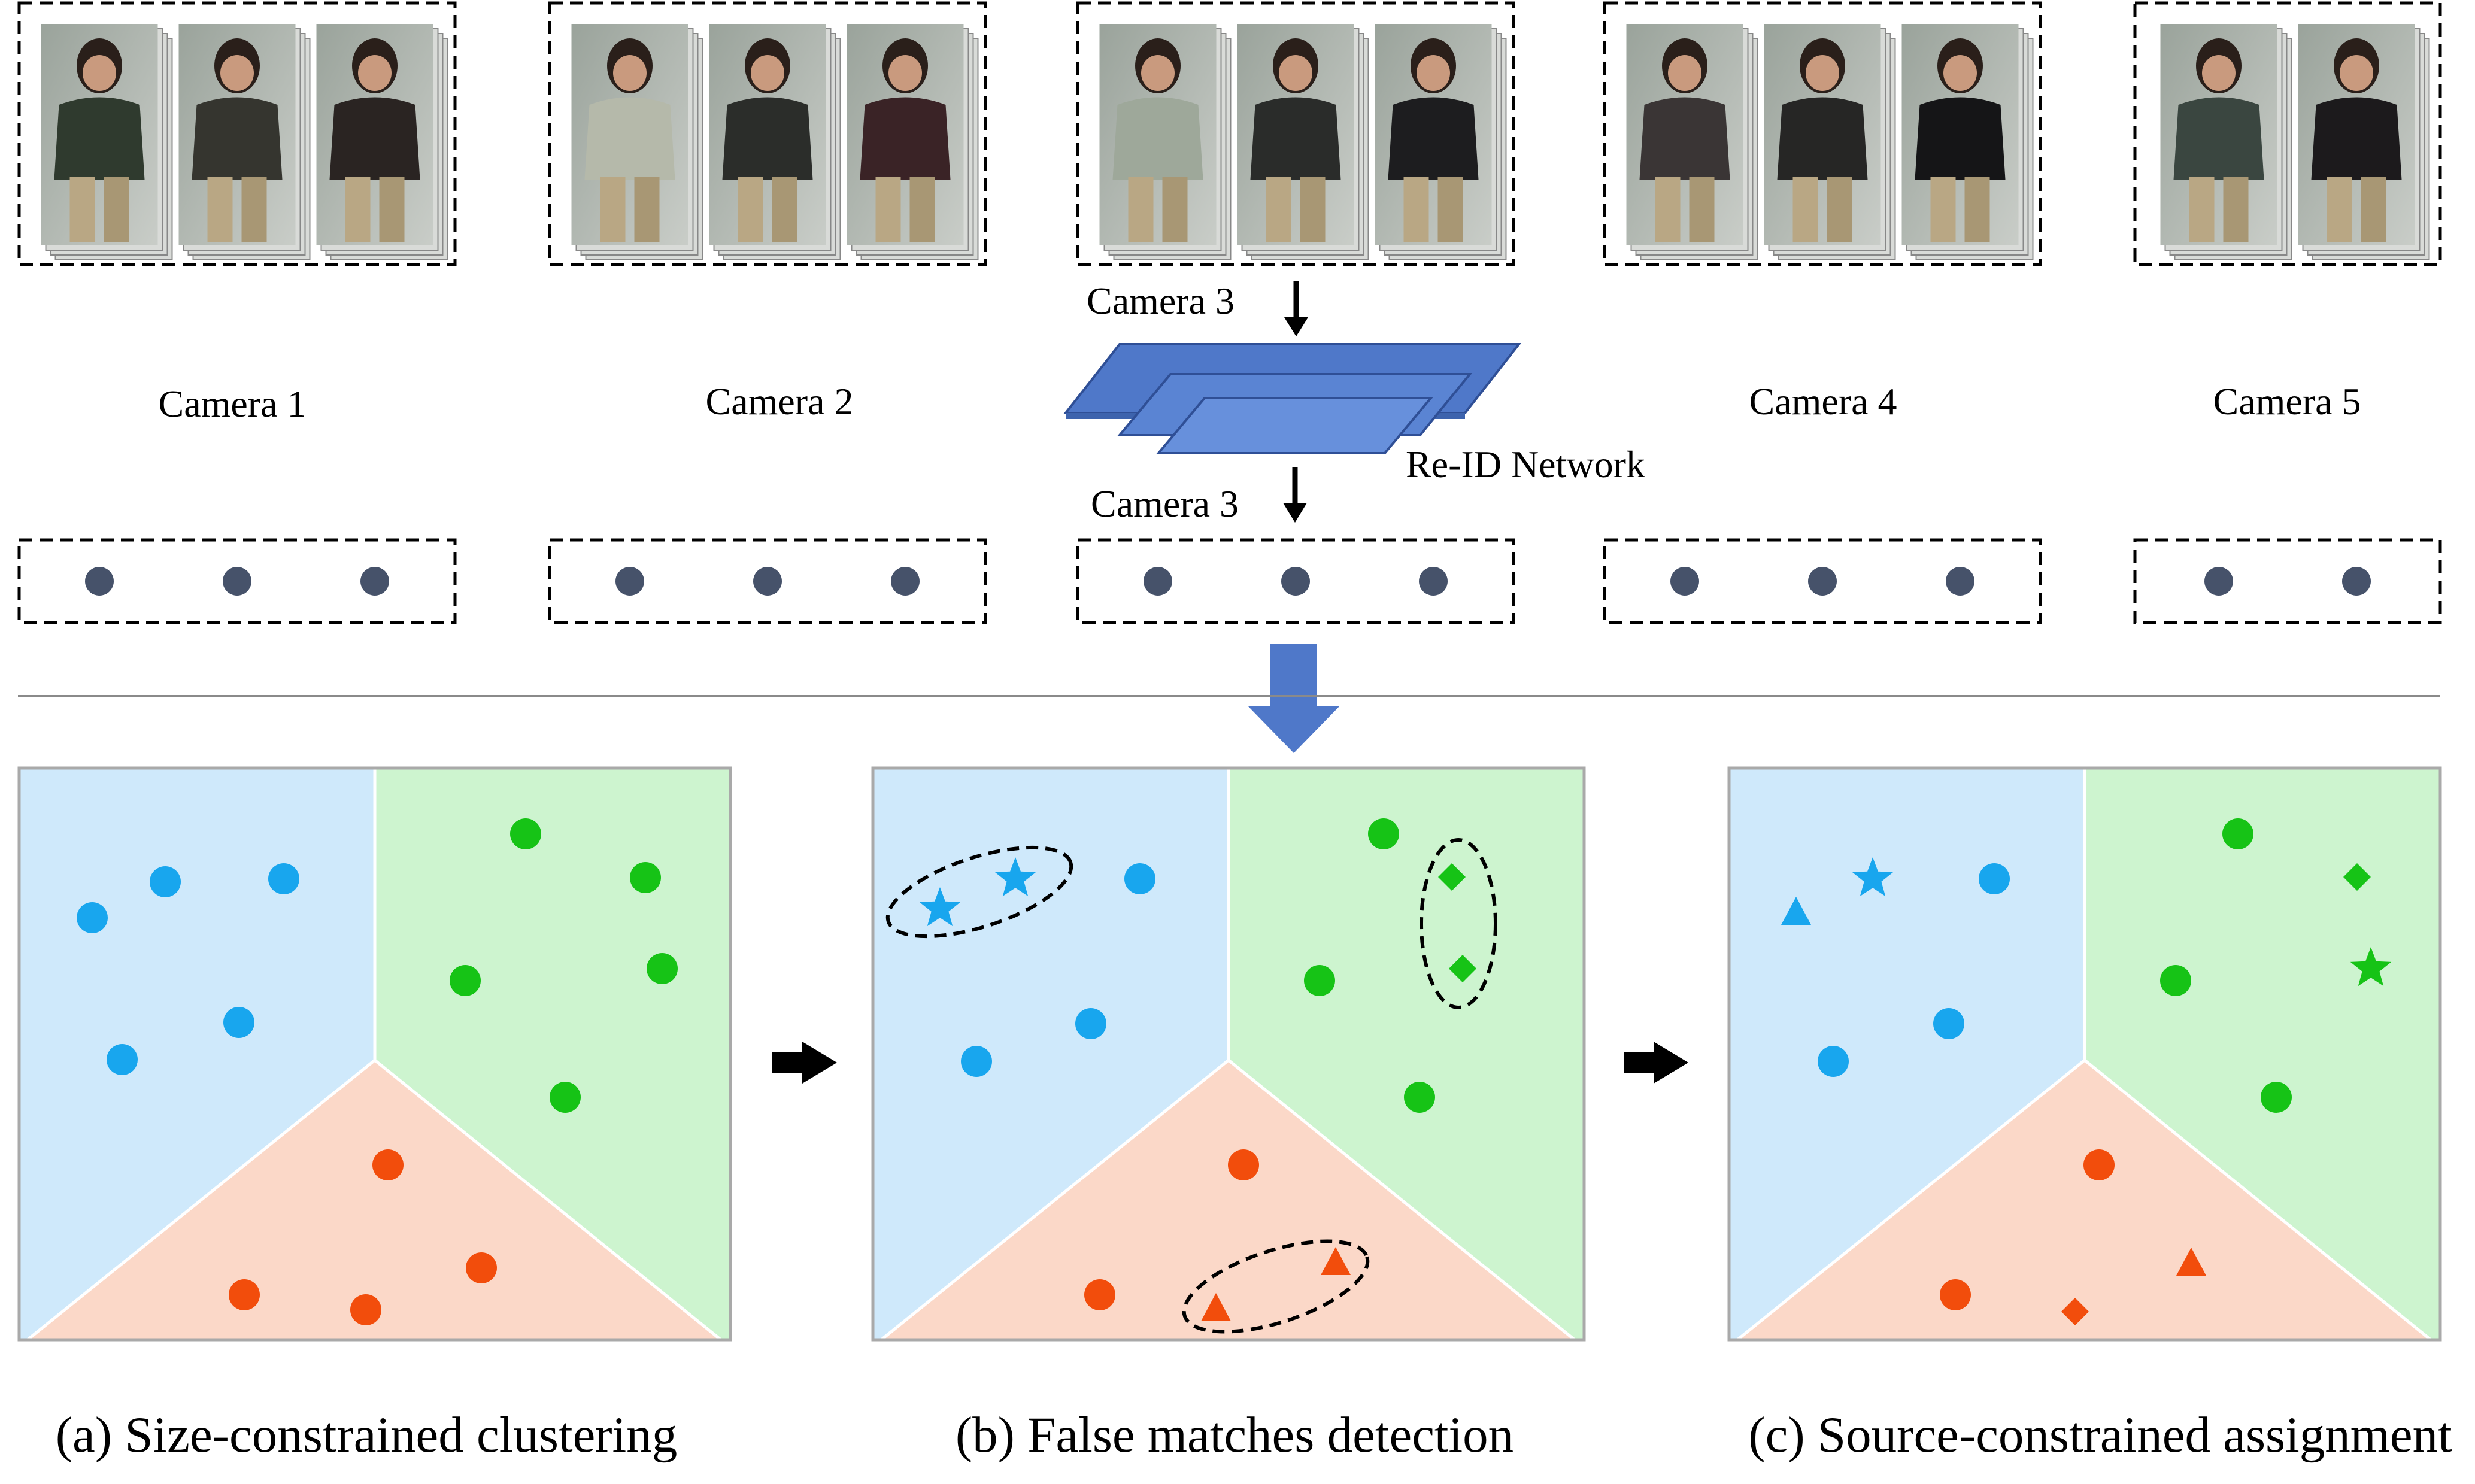  What do you see at coordinates (233, 404) in the screenshot?
I see `camera-1-label: Camera 1` at bounding box center [233, 404].